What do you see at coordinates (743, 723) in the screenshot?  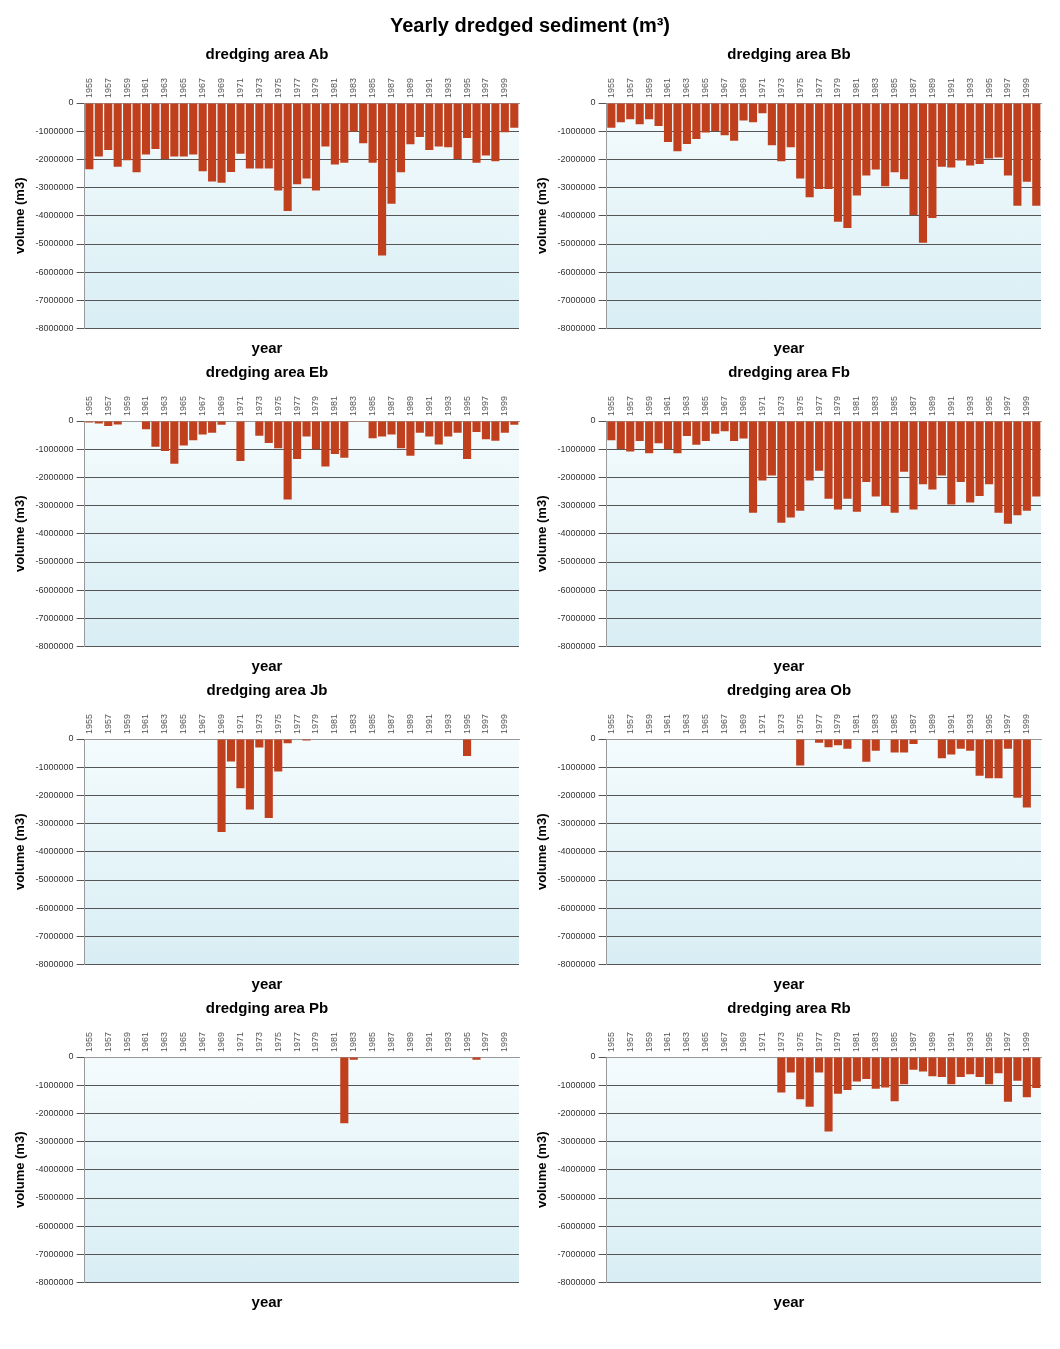 I see `x-tick-label: 1969` at bounding box center [743, 723].